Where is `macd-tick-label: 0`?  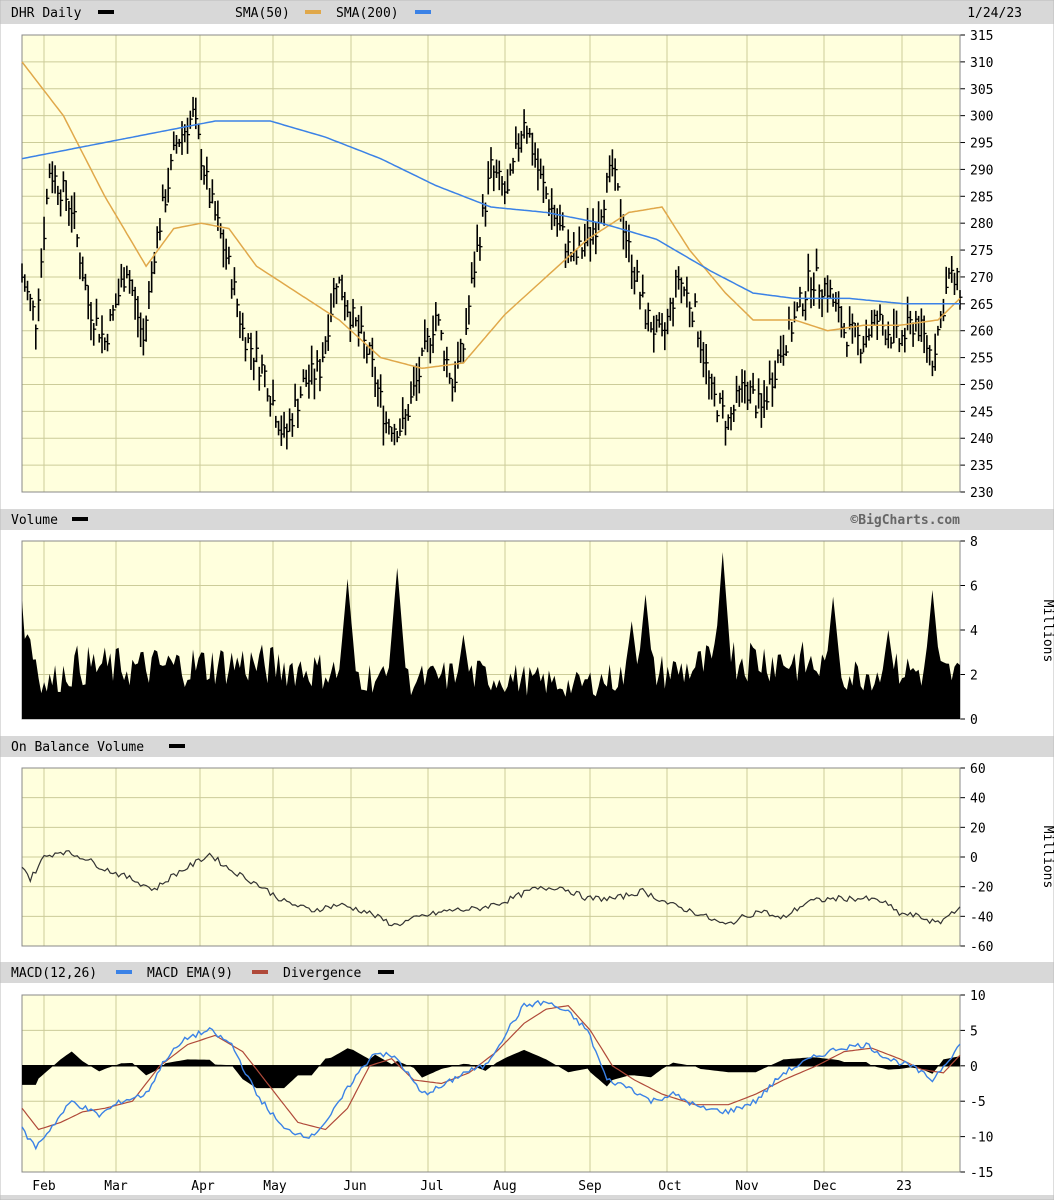
macd-tick-label: 0 is located at coordinates (974, 1067).